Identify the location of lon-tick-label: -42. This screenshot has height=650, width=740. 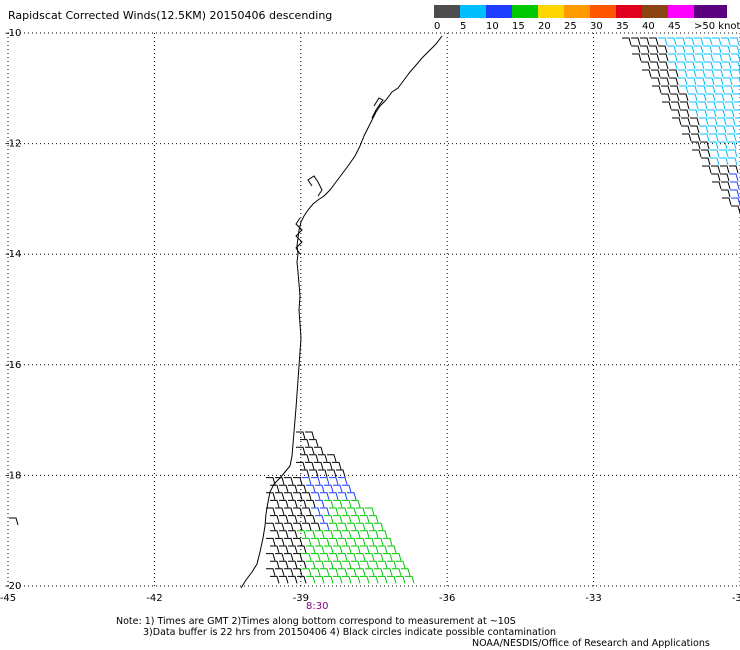
(154, 598).